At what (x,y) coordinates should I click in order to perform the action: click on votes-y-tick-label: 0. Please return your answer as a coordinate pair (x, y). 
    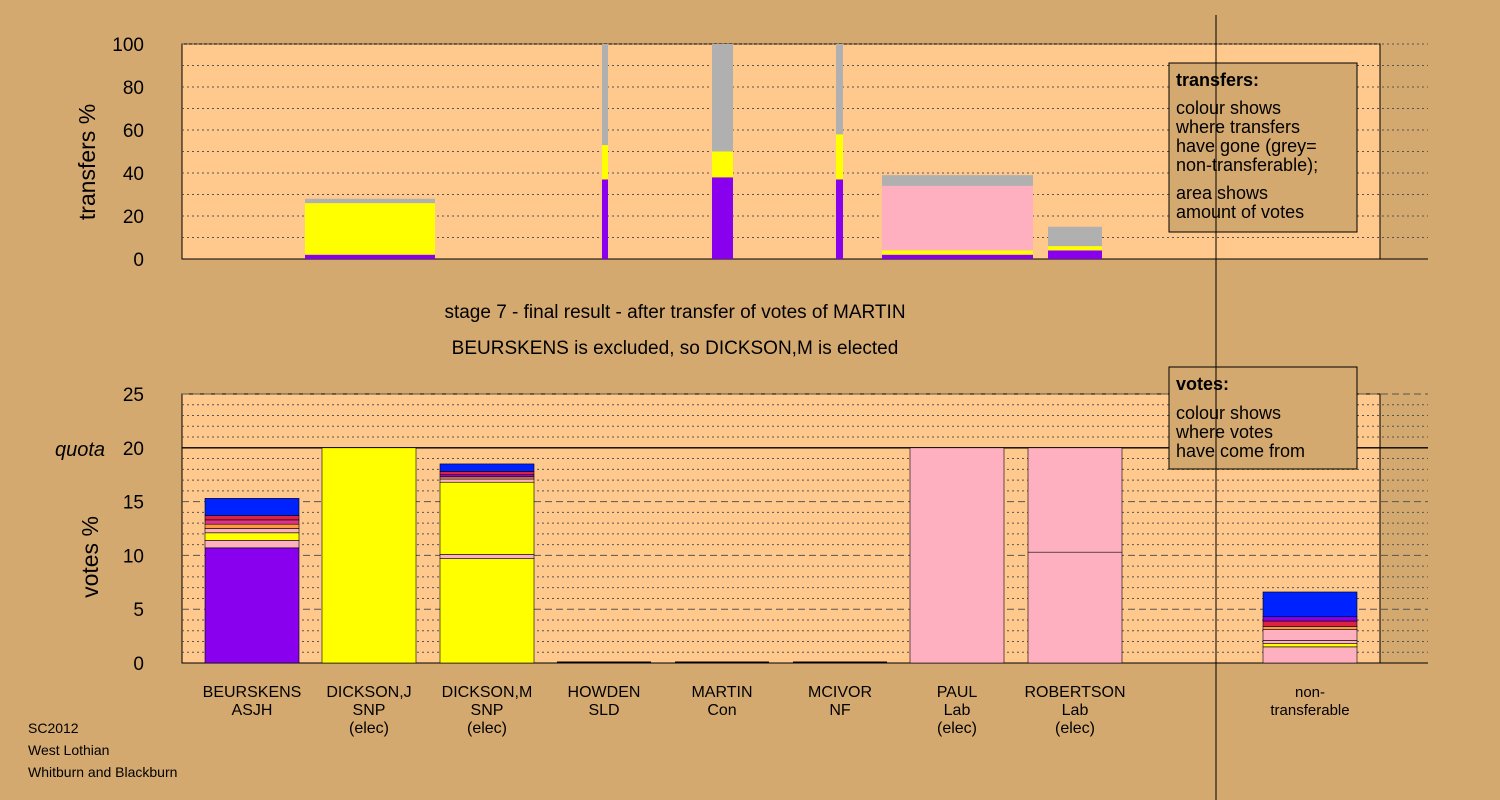
    Looking at the image, I should click on (138, 664).